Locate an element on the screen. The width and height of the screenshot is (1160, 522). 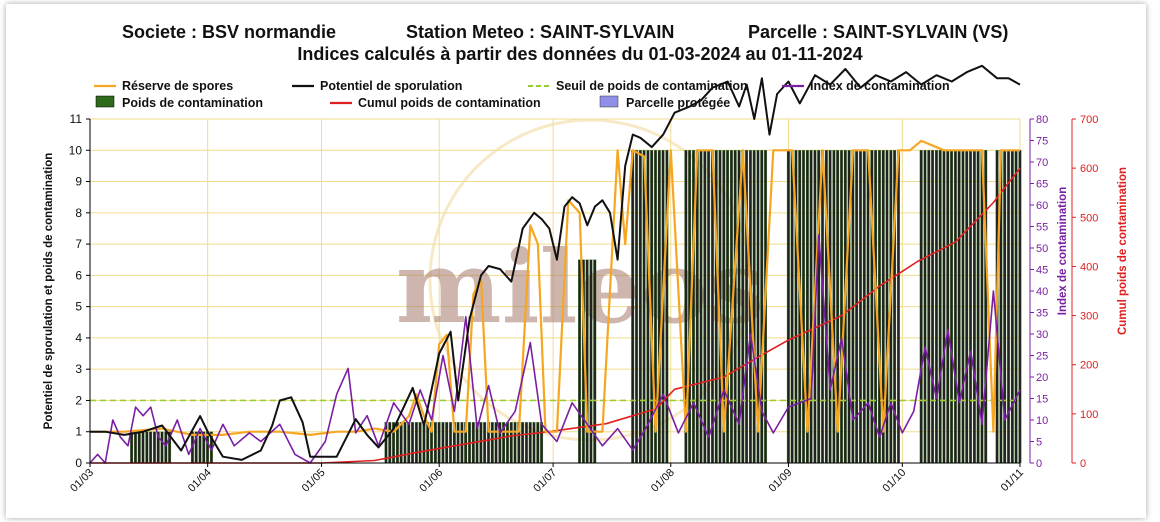
tick-label-right1: 50 is located at coordinates (1042, 249).